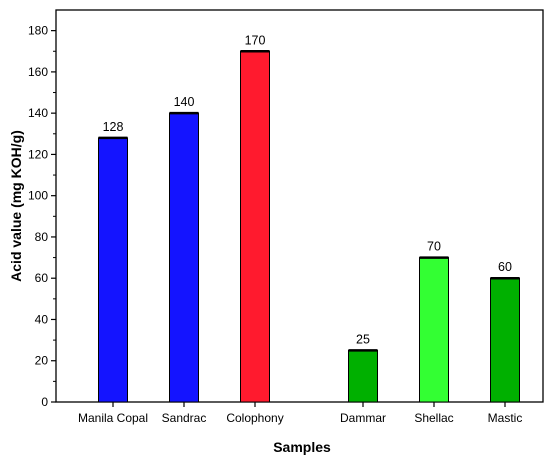  Describe the element at coordinates (433, 418) in the screenshot. I see `x-tick-label: Shellac` at that location.